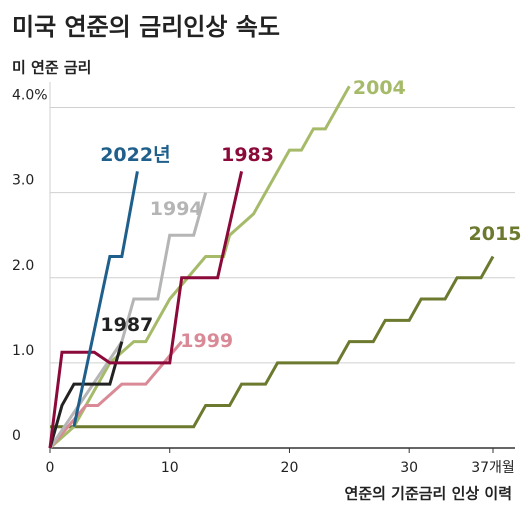 The height and width of the screenshot is (512, 525). Describe the element at coordinates (16, 436) in the screenshot. I see `y-tick-label: 0` at that location.